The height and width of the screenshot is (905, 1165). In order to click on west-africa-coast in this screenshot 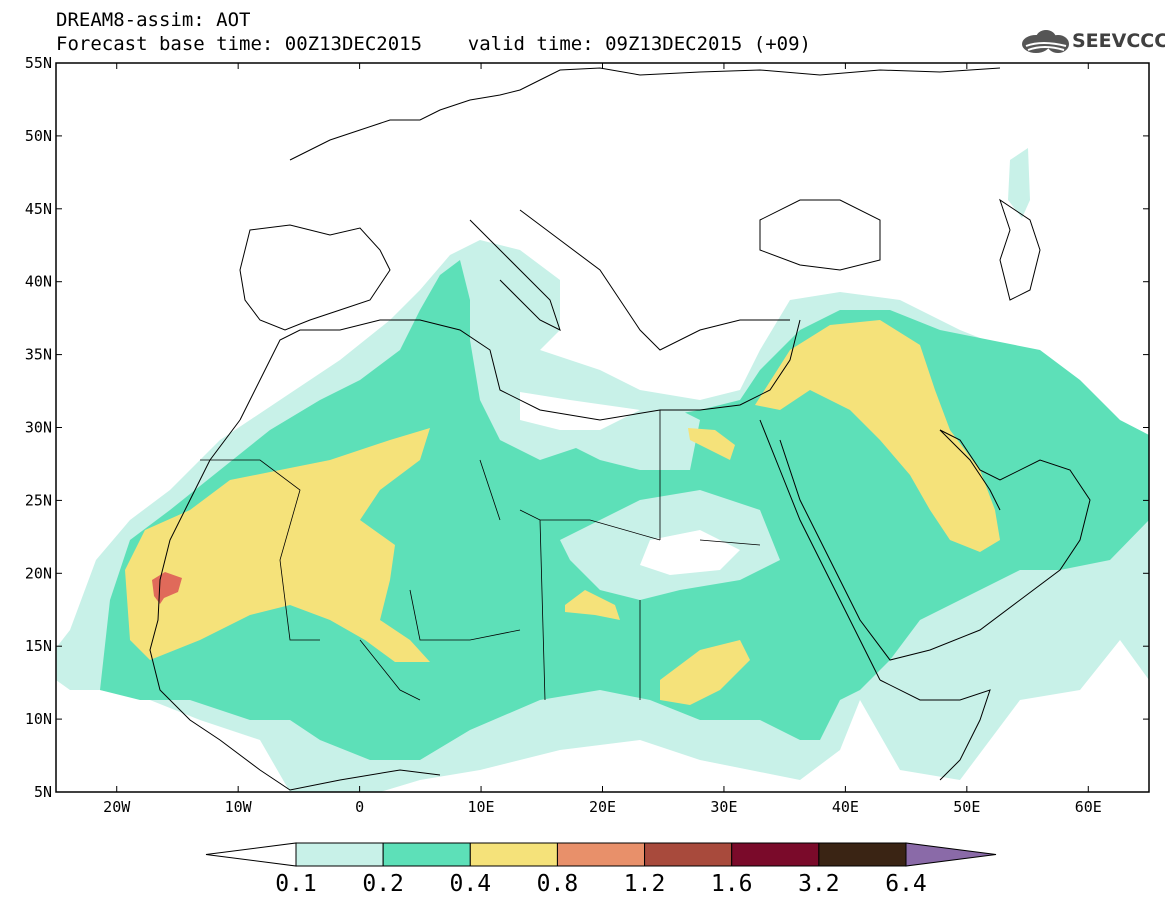, I will do `click(295, 605)`.